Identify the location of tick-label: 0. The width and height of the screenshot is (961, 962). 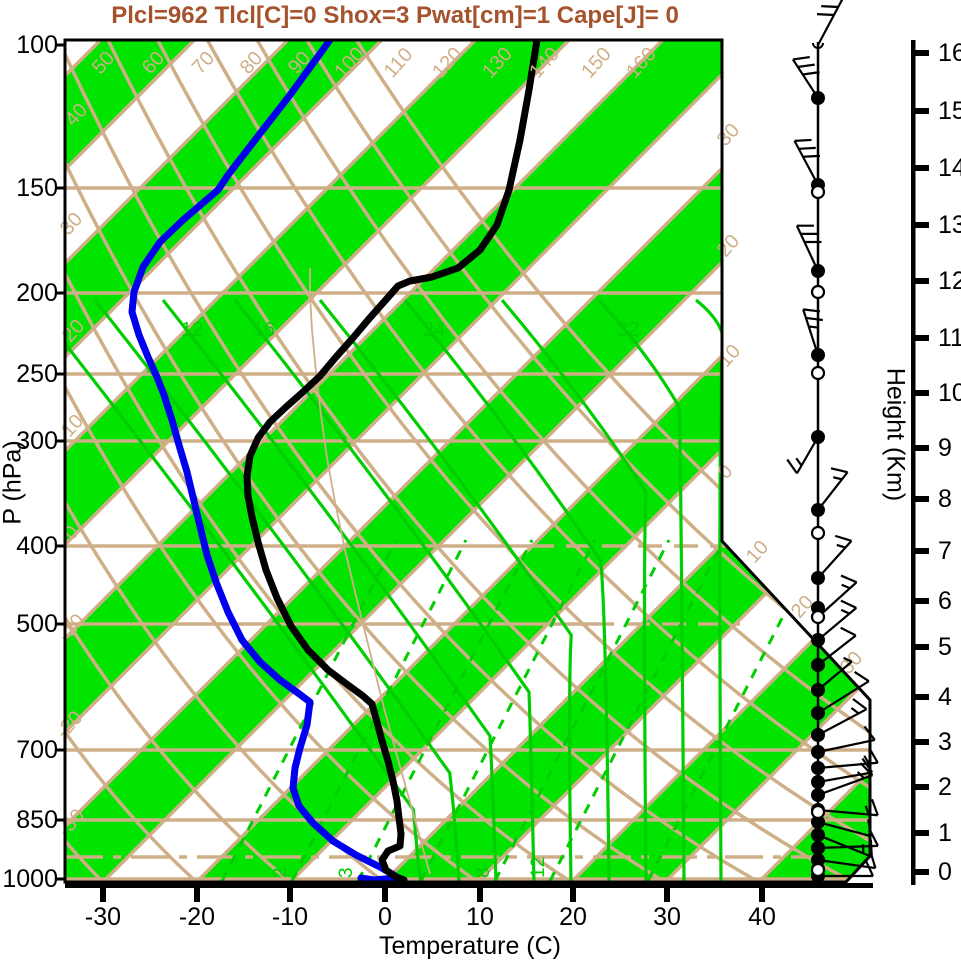
(726, 471).